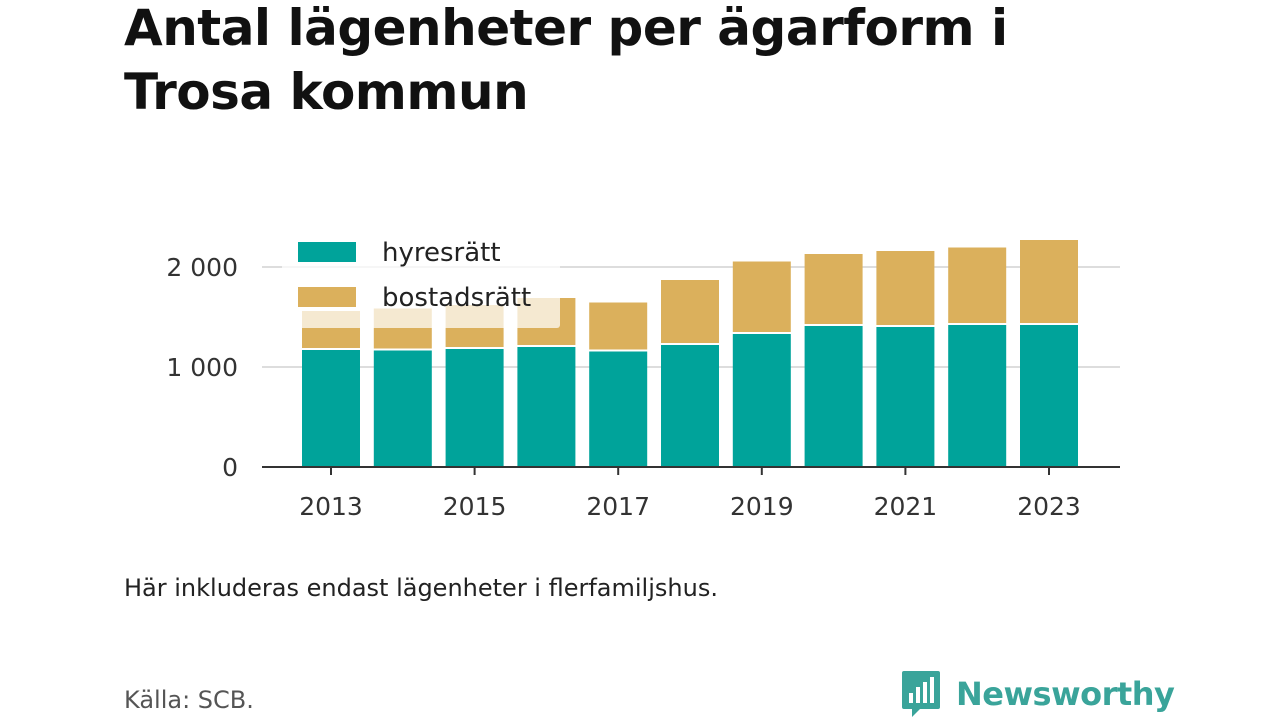 This screenshot has width=1280, height=720. Describe the element at coordinates (690, 311) in the screenshot. I see `bar-bostadsratt-2018` at that location.